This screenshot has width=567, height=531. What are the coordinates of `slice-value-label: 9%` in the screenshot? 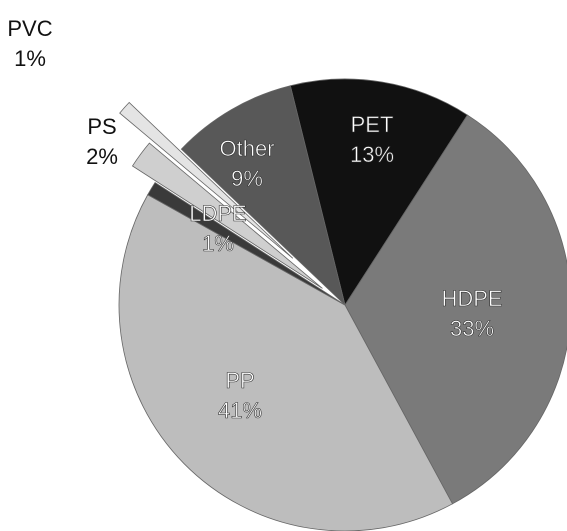 It's located at (247, 178).